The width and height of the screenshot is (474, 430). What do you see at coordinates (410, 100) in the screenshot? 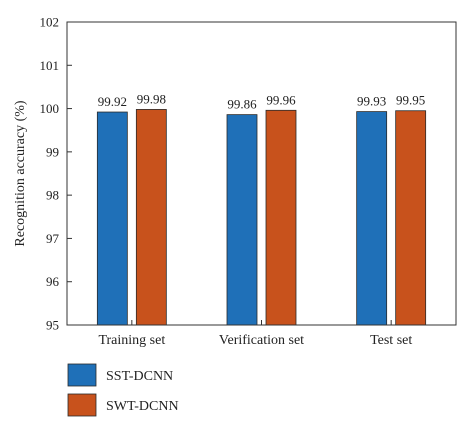
I see `data-label: 99.95` at bounding box center [410, 100].